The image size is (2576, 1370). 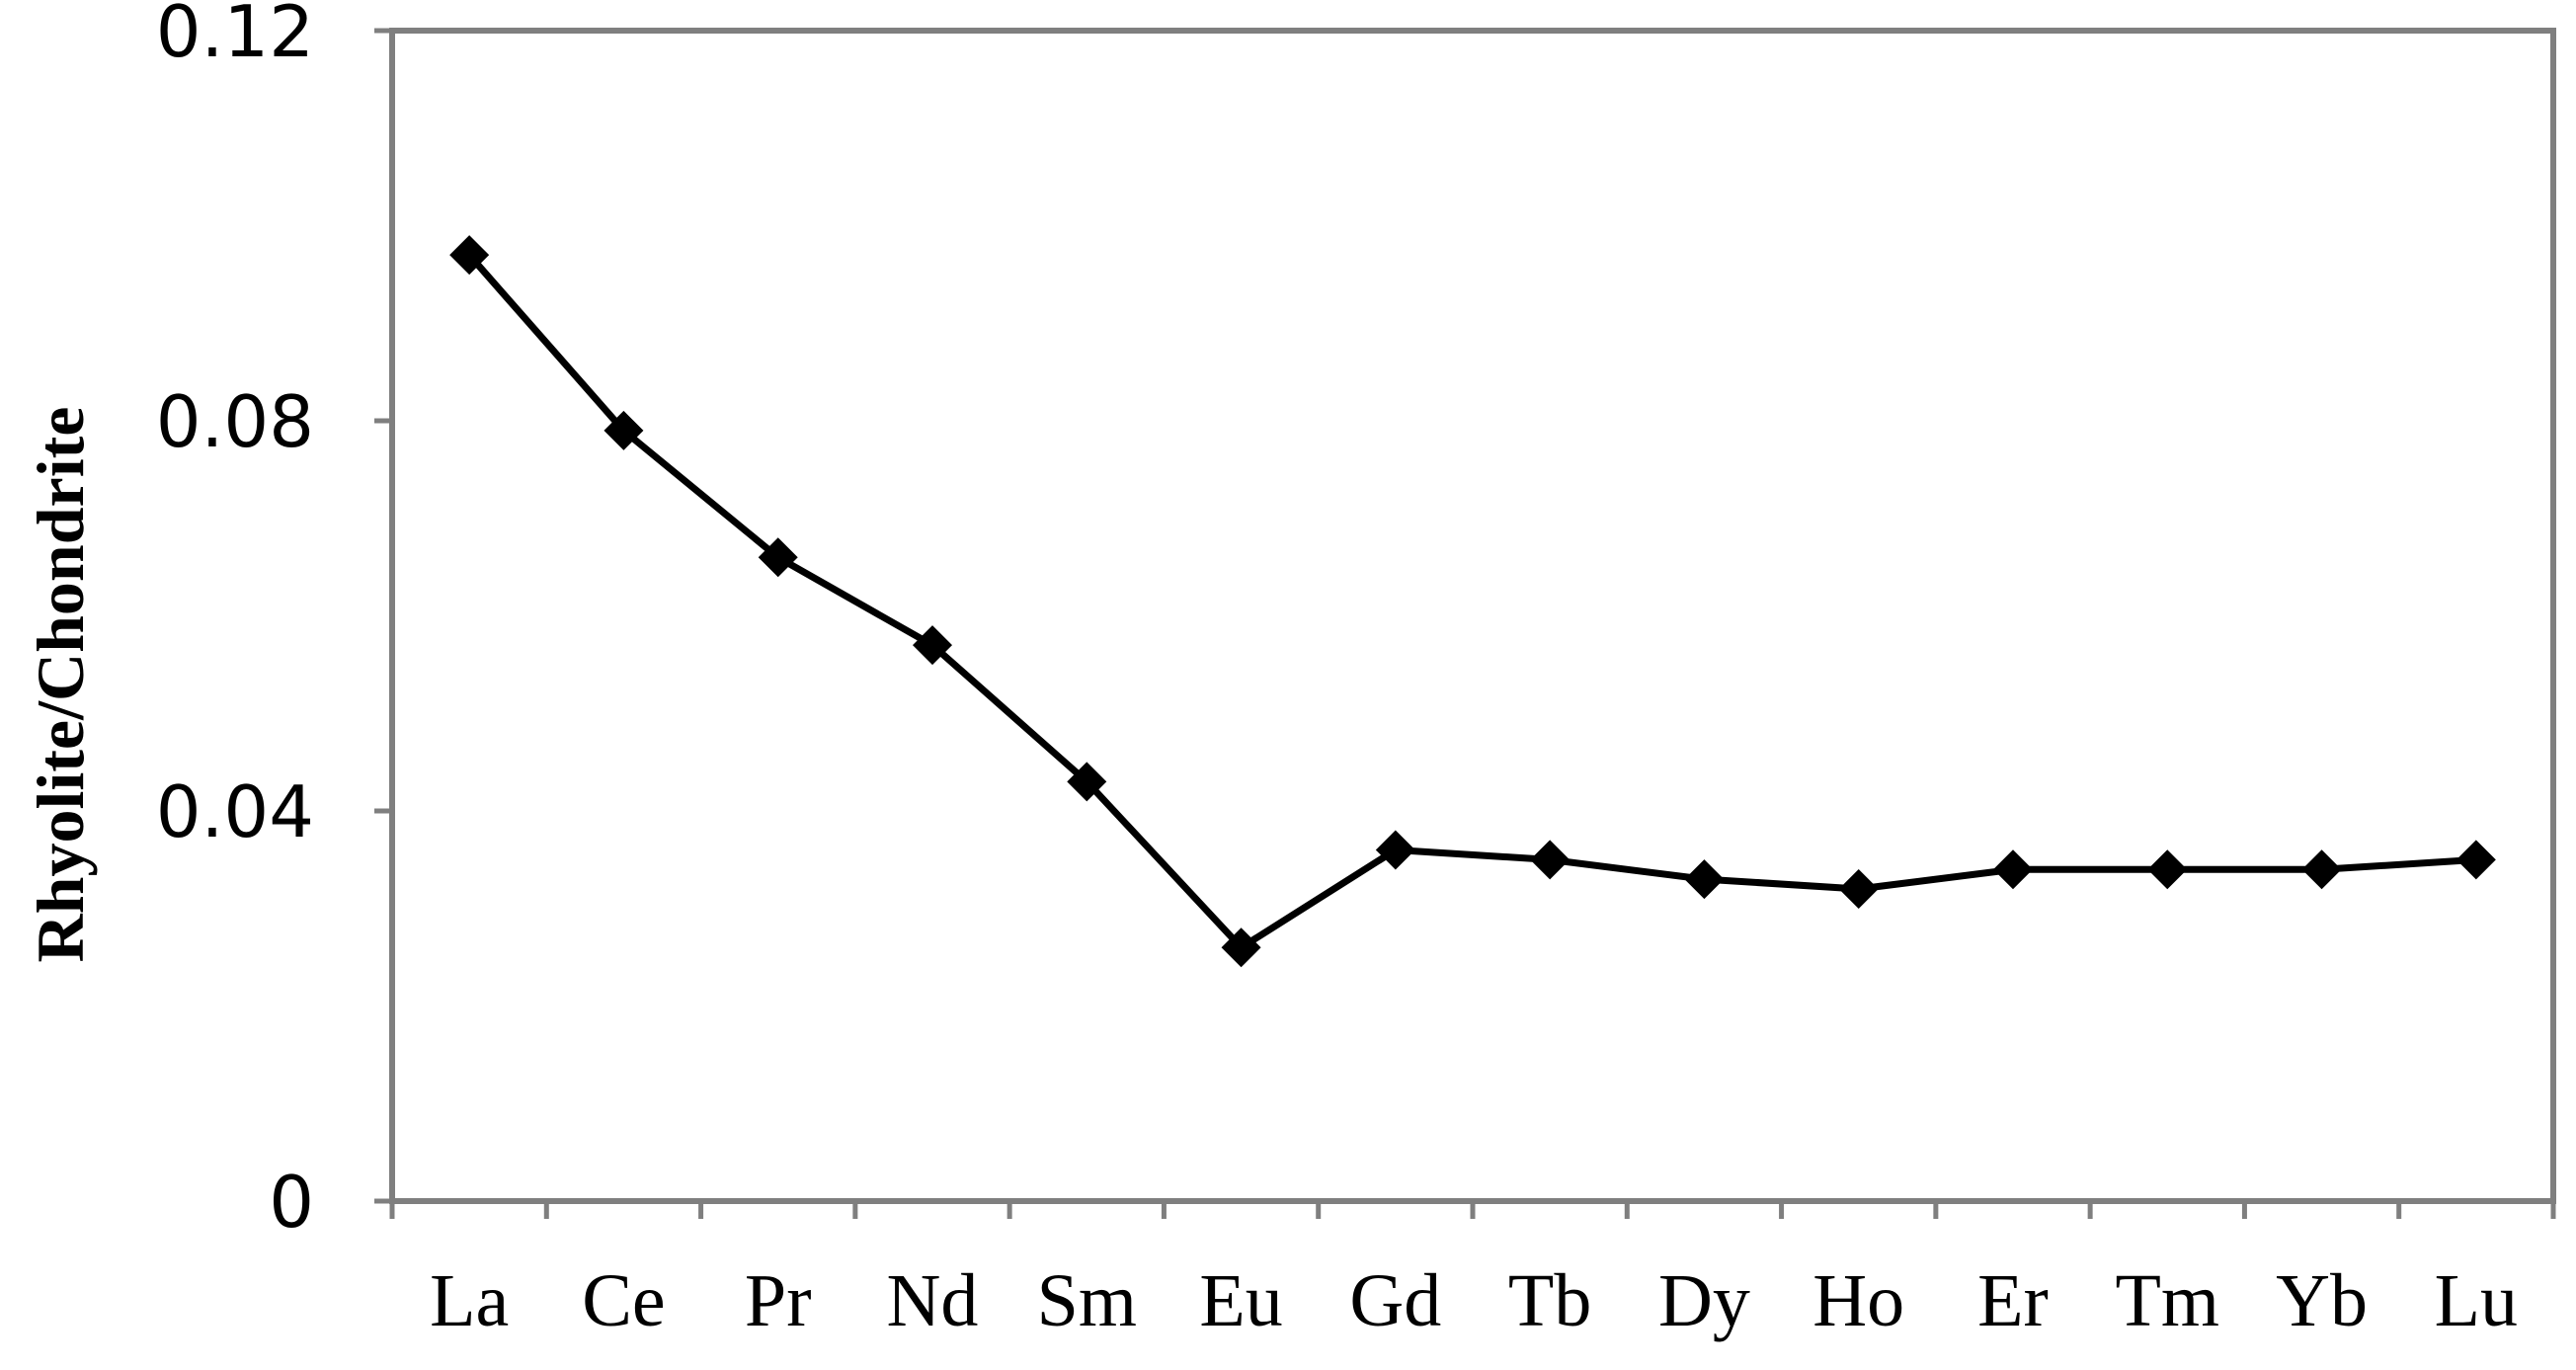 What do you see at coordinates (2476, 1300) in the screenshot?
I see `x-tick-label: Lu` at bounding box center [2476, 1300].